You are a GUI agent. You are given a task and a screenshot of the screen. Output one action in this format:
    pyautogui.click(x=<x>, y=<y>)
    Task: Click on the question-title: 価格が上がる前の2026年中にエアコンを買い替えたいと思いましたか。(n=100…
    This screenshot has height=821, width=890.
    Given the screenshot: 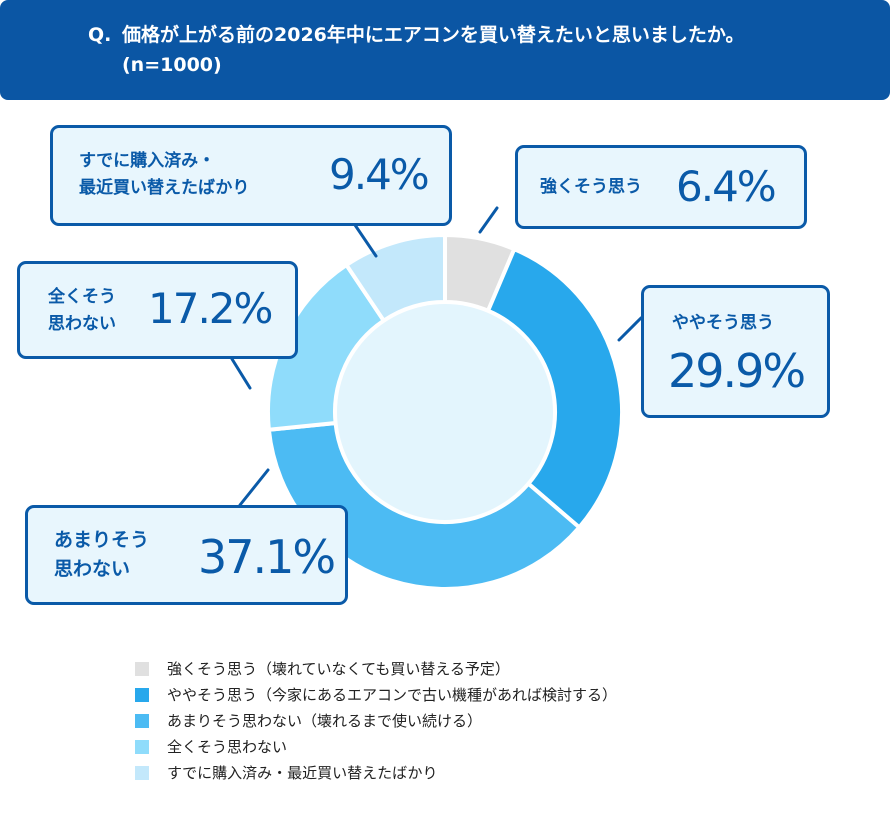 What is the action you would take?
    pyautogui.click(x=433, y=50)
    